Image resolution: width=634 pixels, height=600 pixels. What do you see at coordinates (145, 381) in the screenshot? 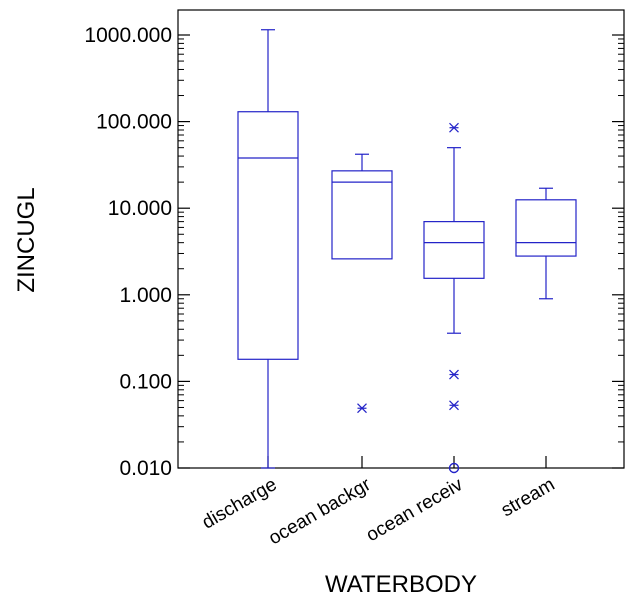
I see `y-tick-label: 0.100` at bounding box center [145, 381].